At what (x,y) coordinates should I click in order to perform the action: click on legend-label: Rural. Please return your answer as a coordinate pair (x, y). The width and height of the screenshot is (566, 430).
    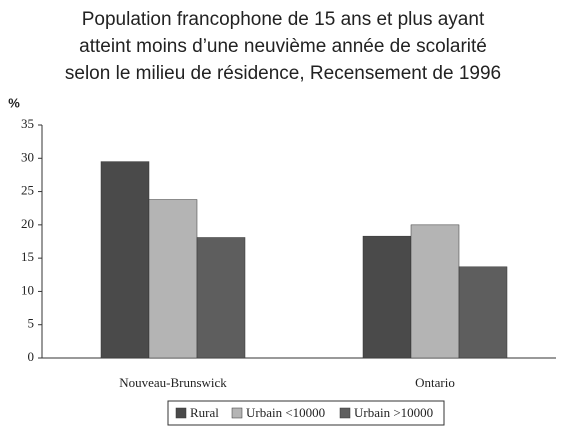
    Looking at the image, I should click on (204, 412).